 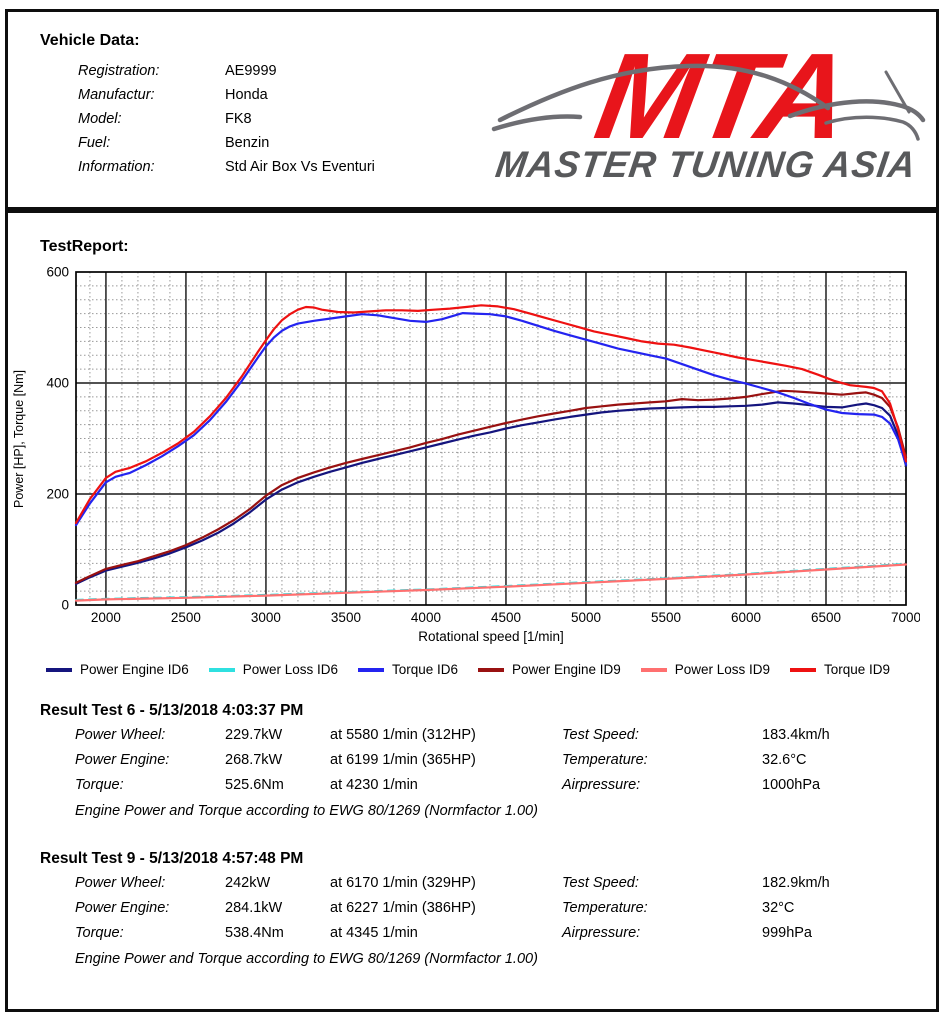 What do you see at coordinates (566, 669) in the screenshot?
I see `legend-label: Power Engine ID9` at bounding box center [566, 669].